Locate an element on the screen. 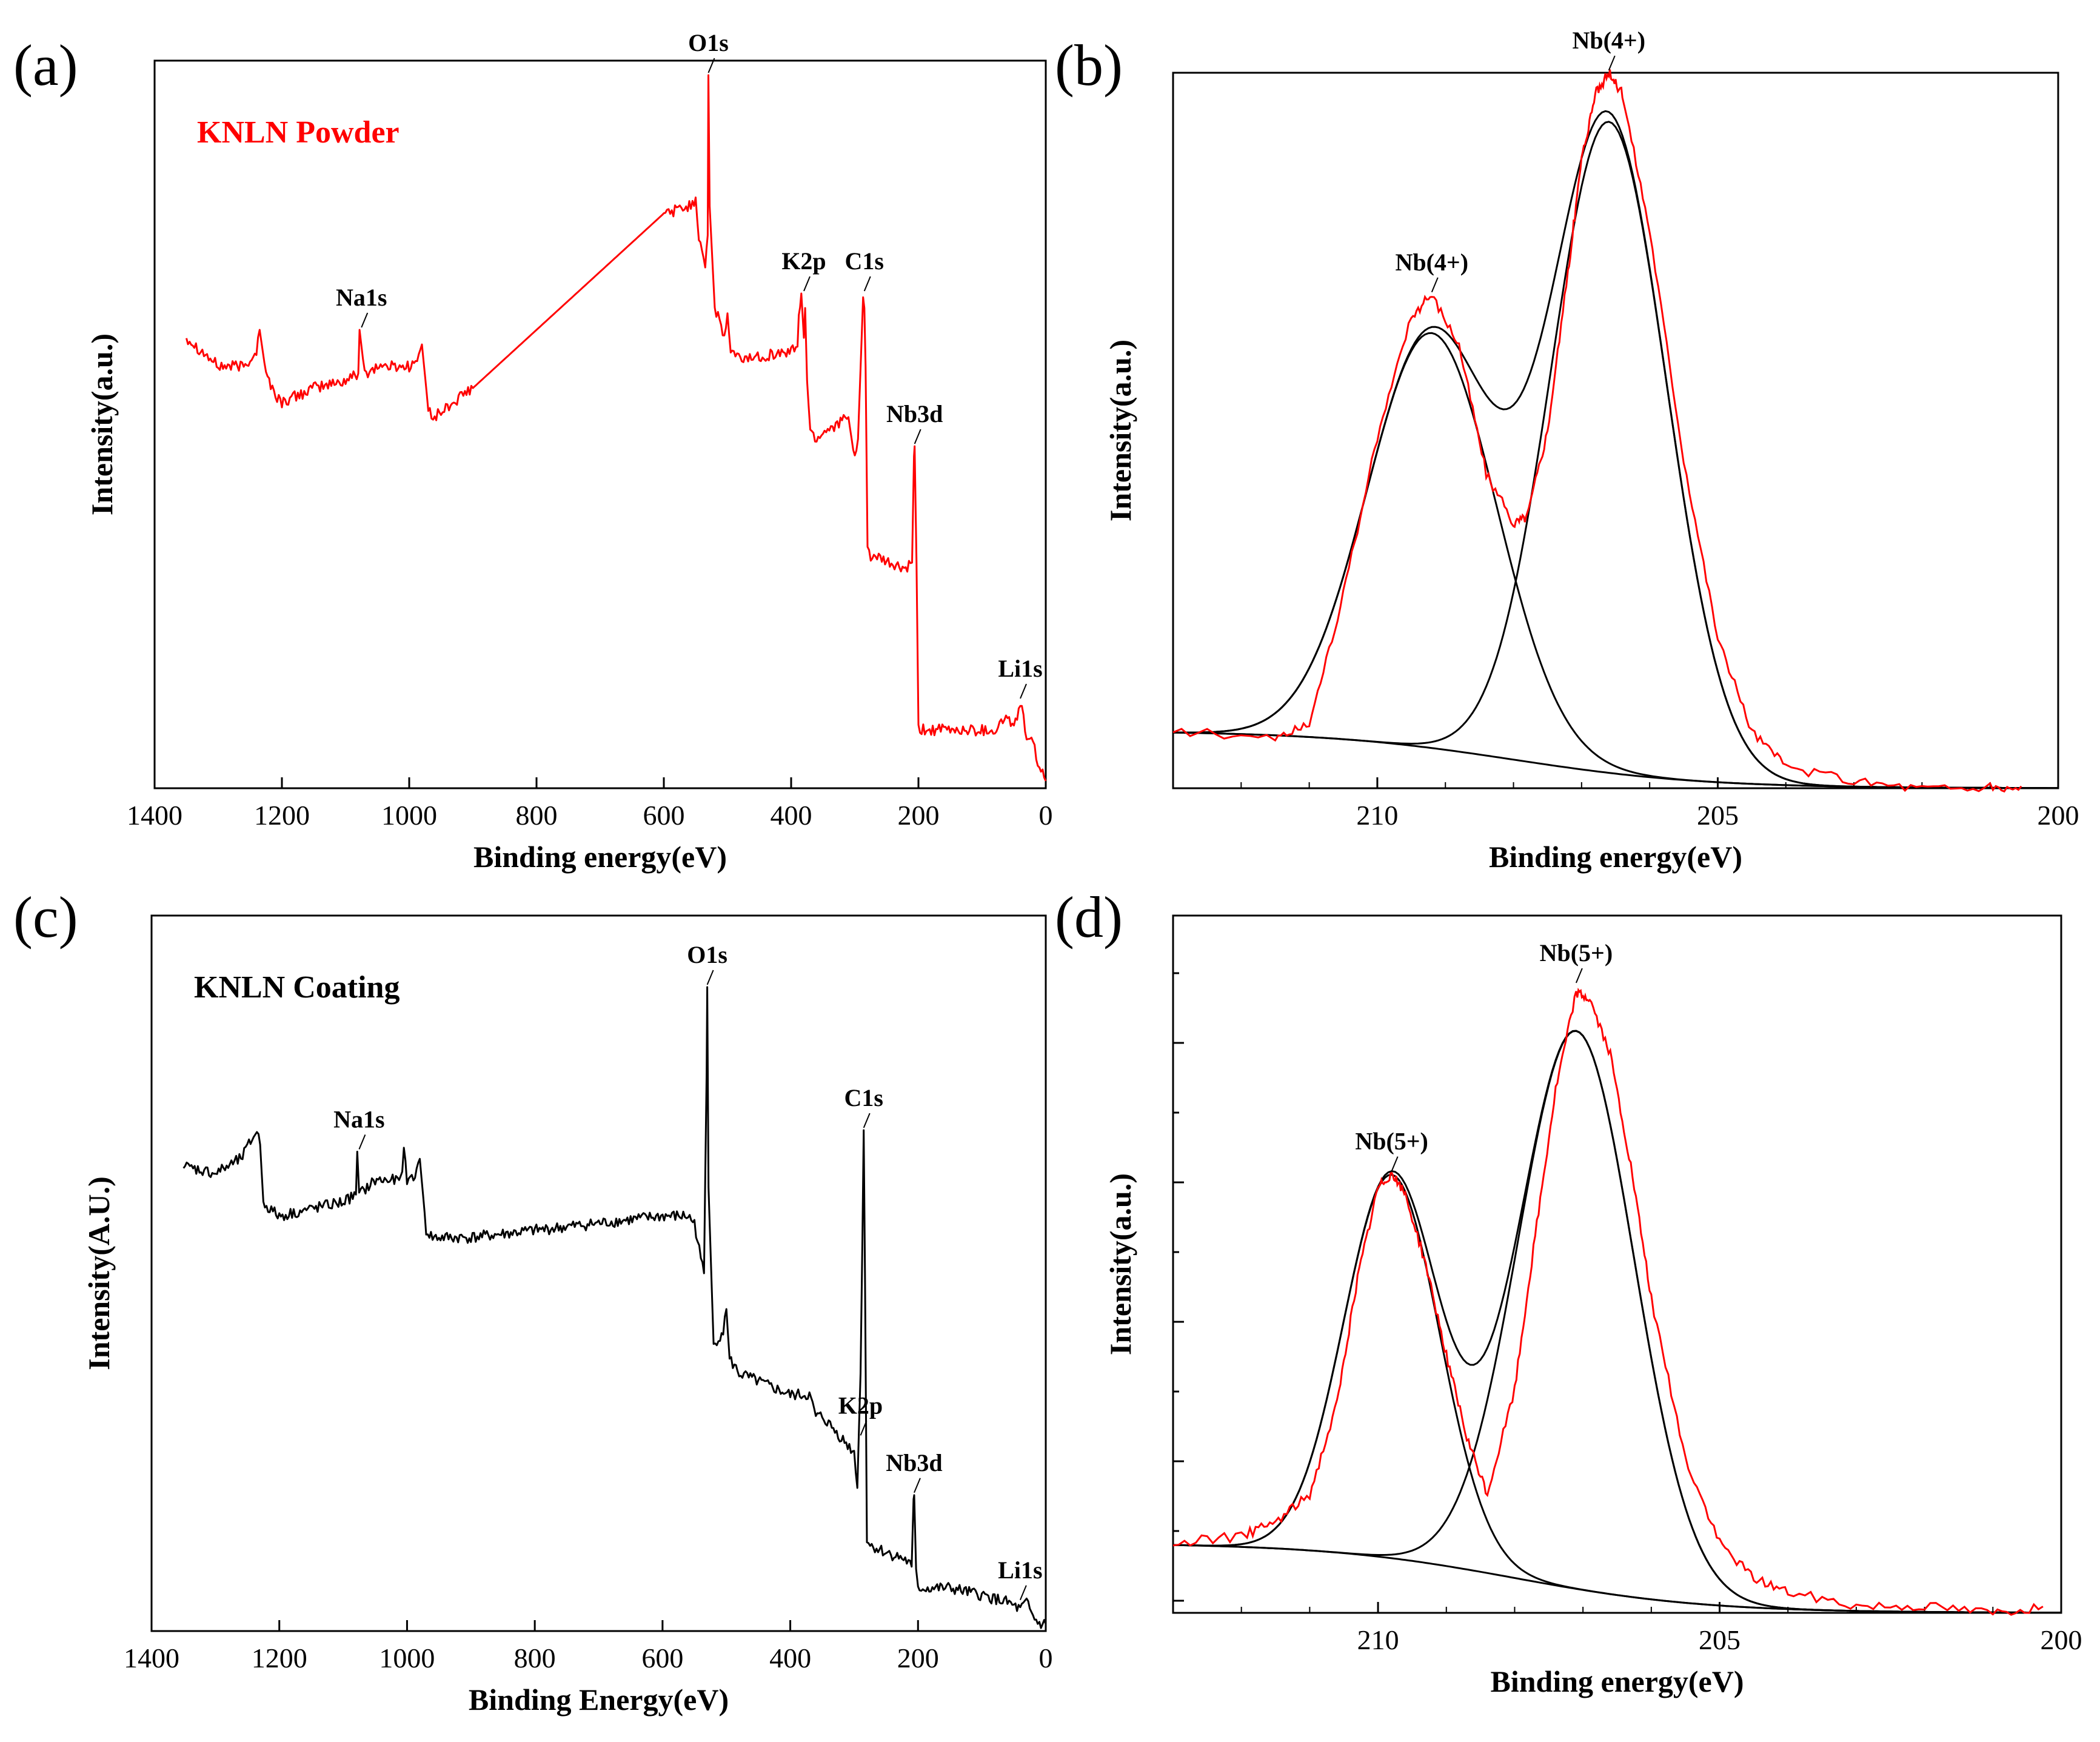  panel-label: (d) is located at coordinates (1089, 917).